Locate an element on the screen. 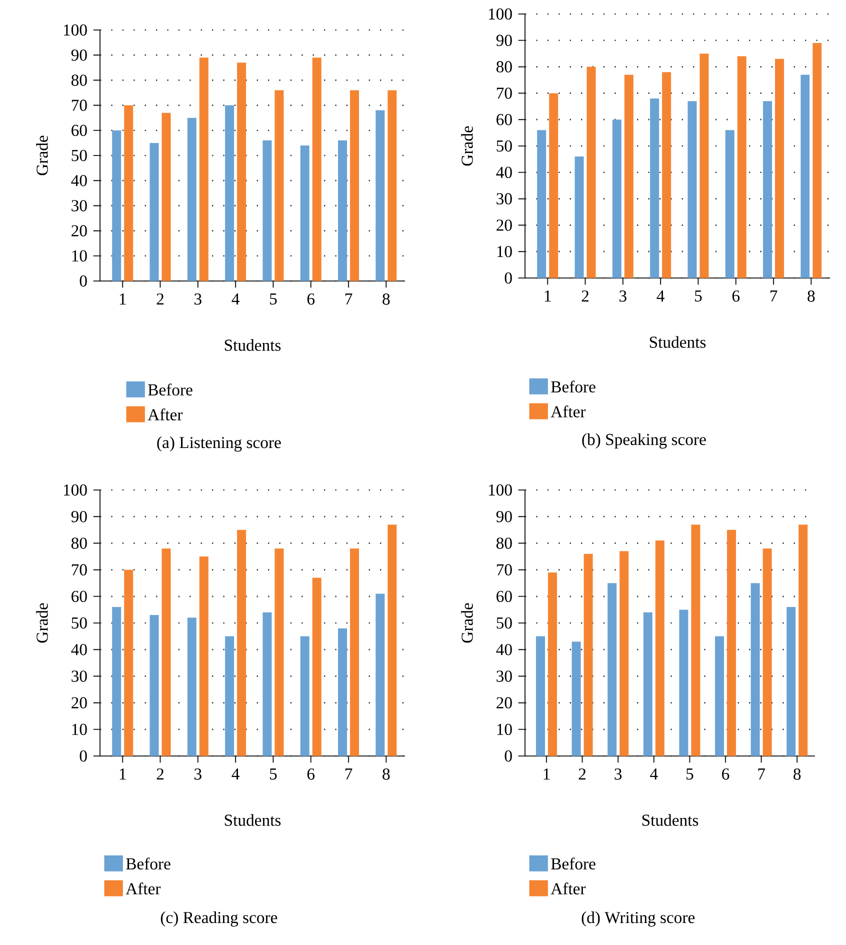  text: (d) Writing score is located at coordinates (638, 919).